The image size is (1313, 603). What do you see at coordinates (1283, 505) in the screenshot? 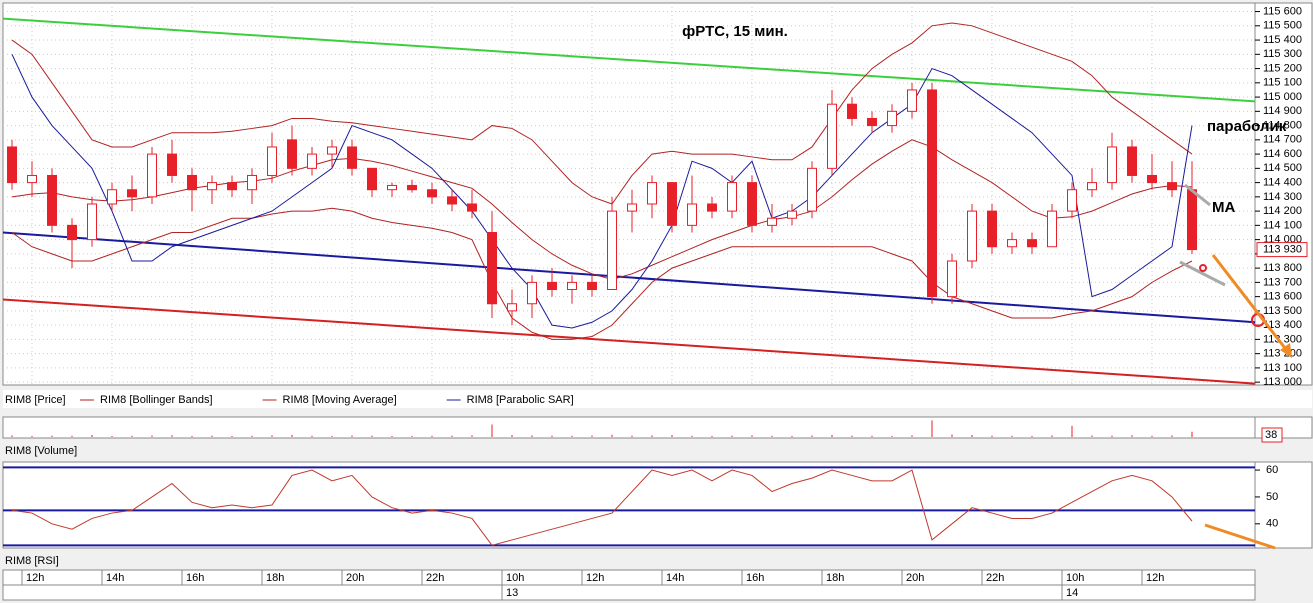
I see `rsi-axis` at bounding box center [1283, 505].